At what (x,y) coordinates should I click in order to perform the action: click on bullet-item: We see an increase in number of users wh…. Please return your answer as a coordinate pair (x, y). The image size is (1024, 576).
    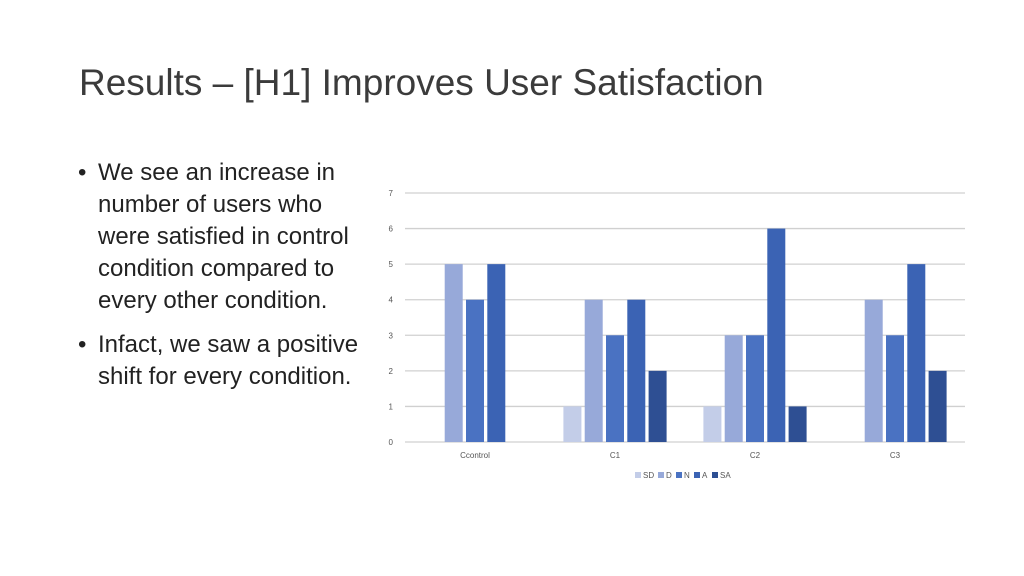
    Looking at the image, I should click on (224, 237).